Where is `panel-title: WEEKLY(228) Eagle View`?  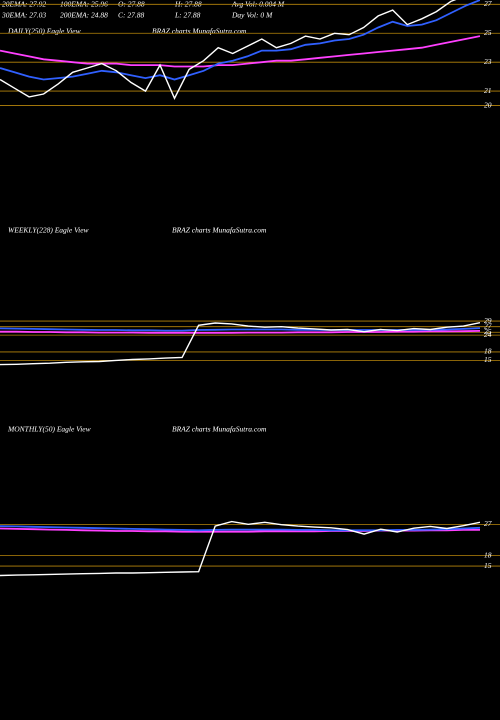
panel-title: WEEKLY(228) Eagle View is located at coordinates (48, 230).